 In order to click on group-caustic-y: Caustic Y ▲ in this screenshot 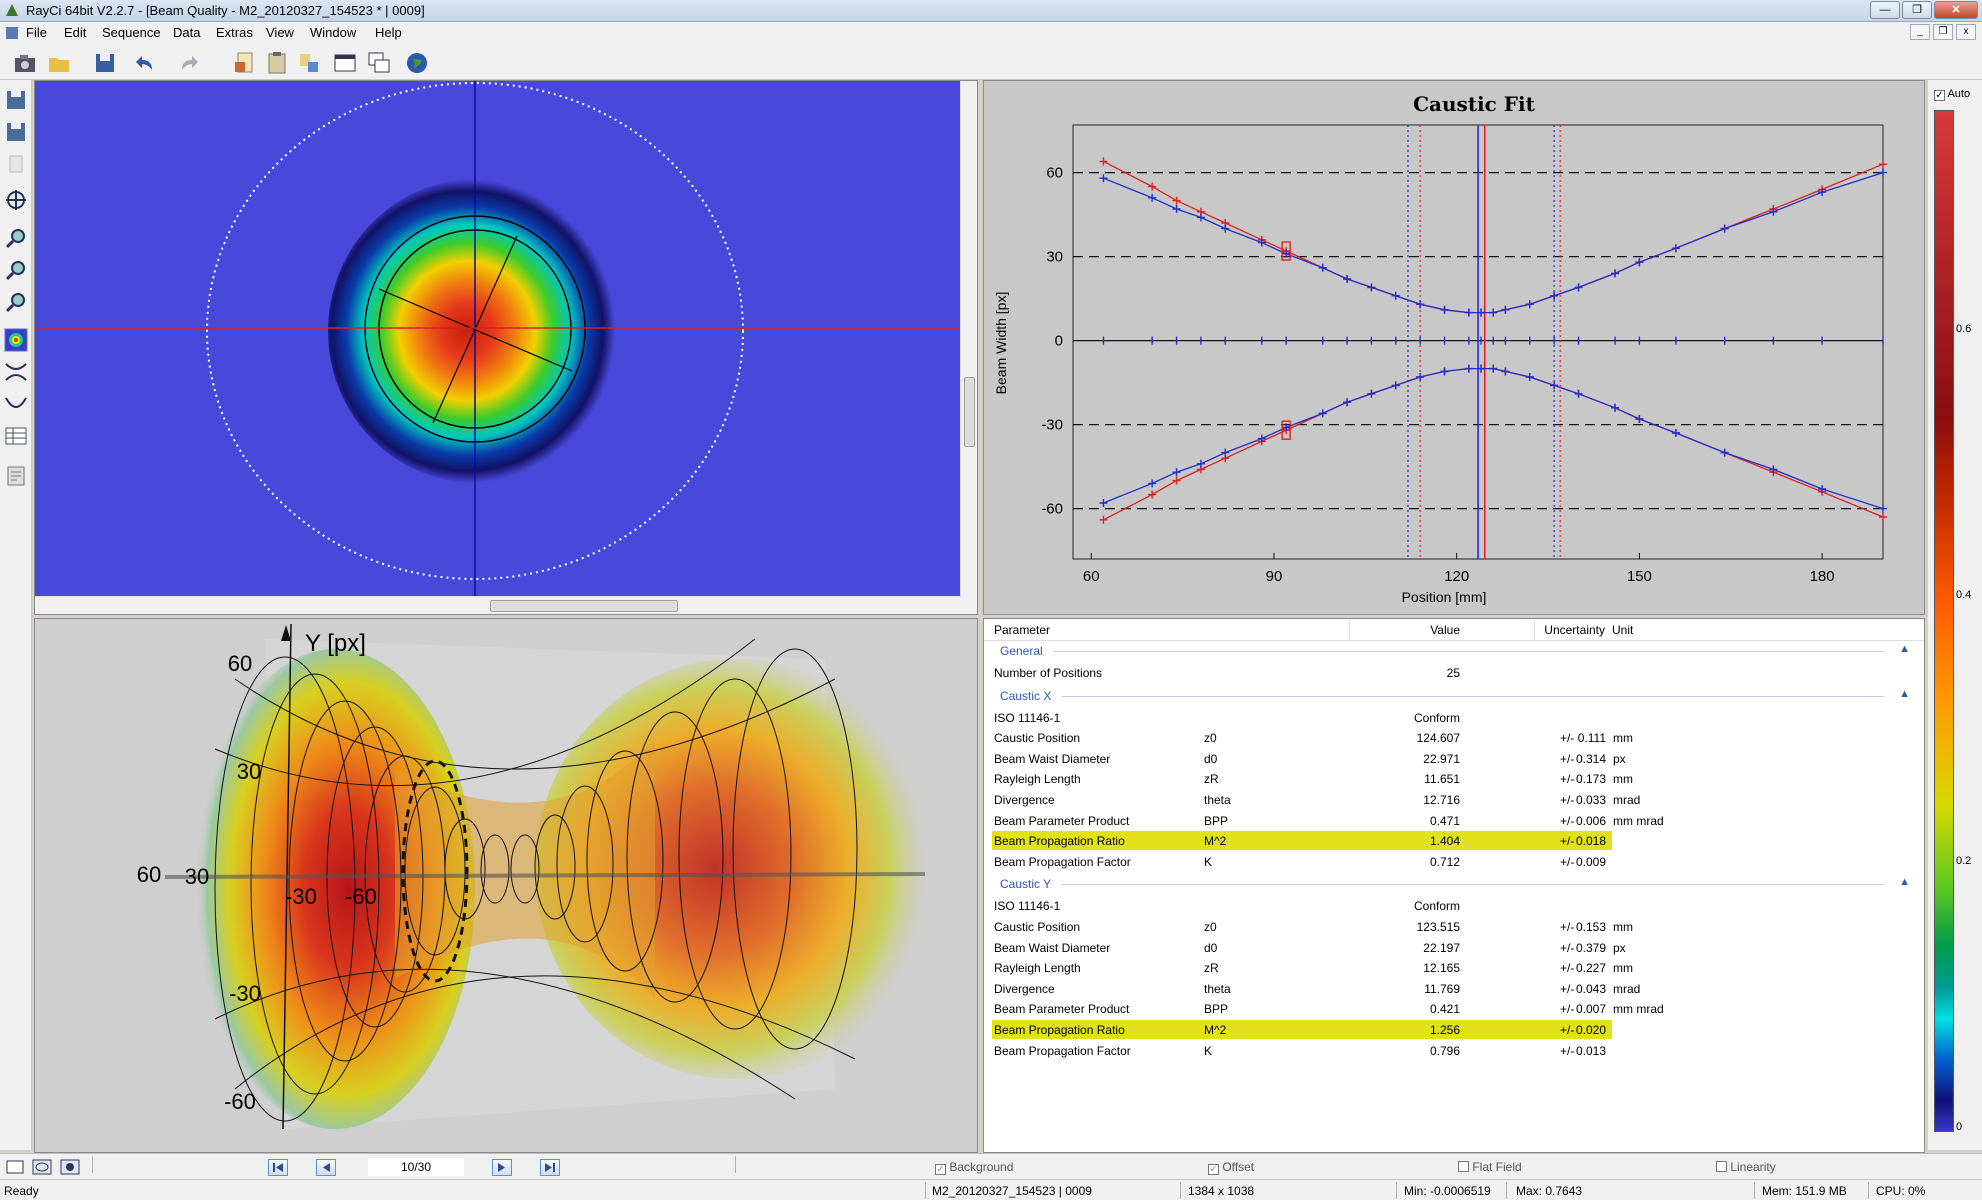, I will do `click(1454, 884)`.